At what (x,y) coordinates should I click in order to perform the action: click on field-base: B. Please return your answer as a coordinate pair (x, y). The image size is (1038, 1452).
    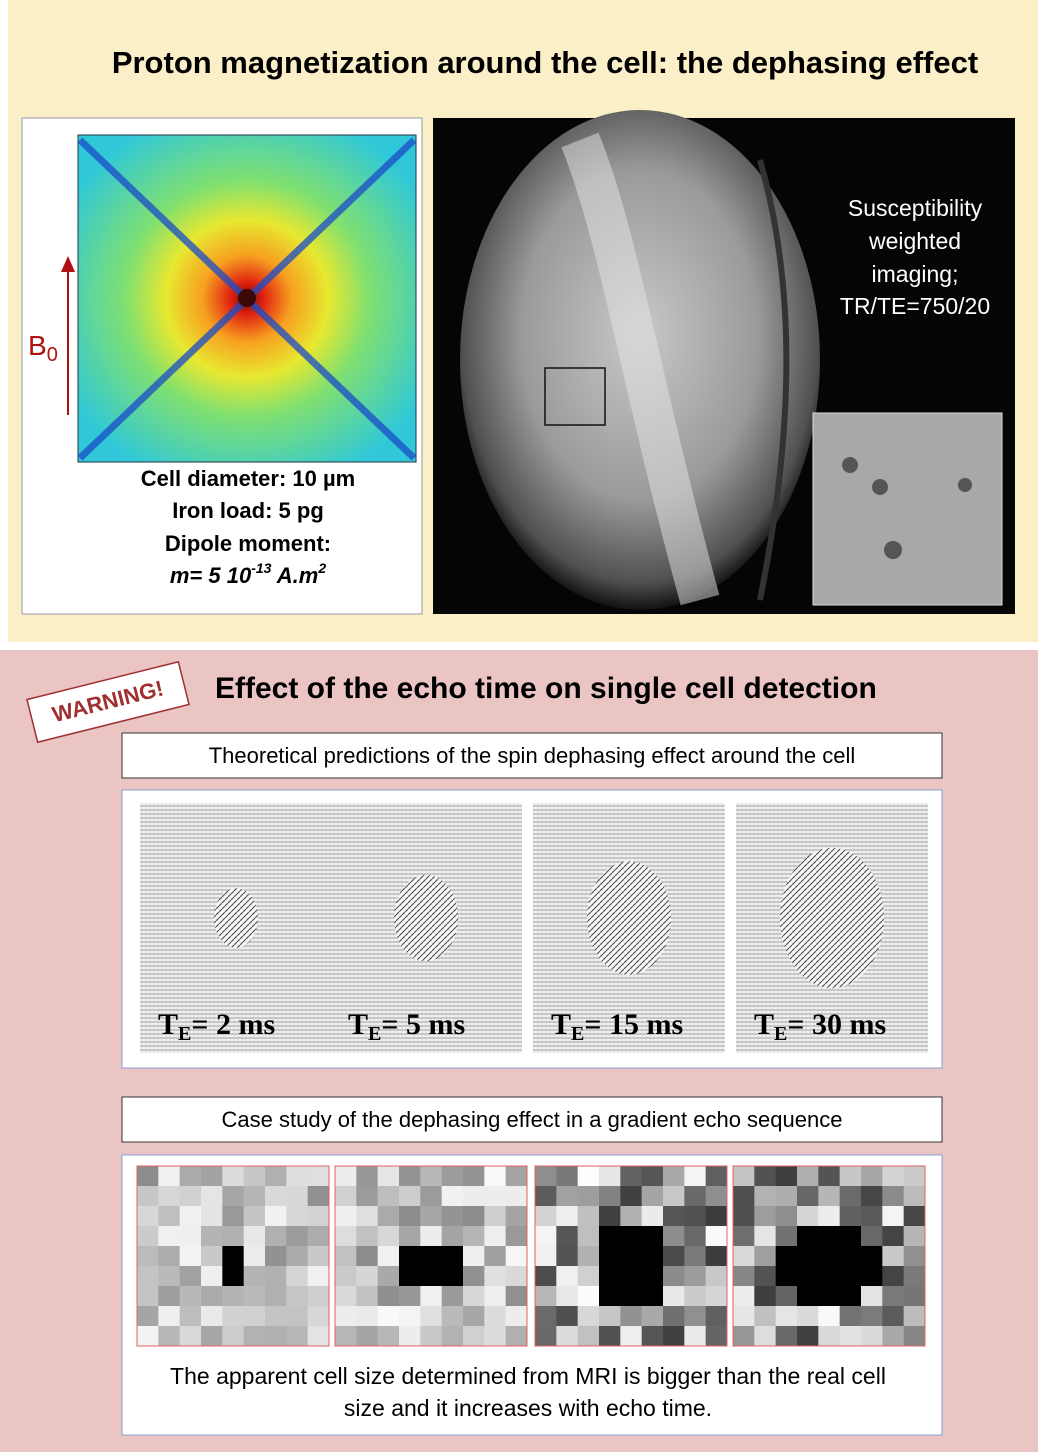
    Looking at the image, I should click on (37, 345).